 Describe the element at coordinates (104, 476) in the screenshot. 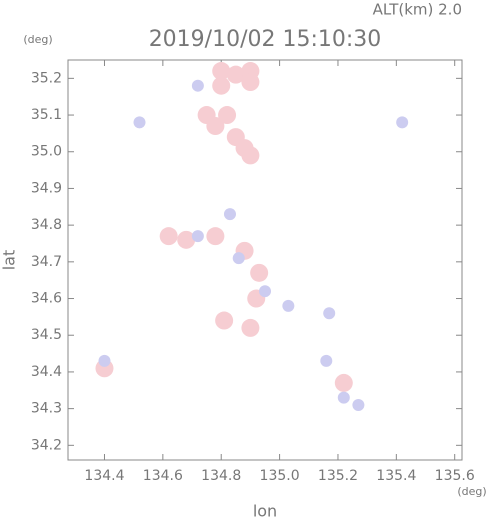

I see `x-tick-label: 134.4` at that location.